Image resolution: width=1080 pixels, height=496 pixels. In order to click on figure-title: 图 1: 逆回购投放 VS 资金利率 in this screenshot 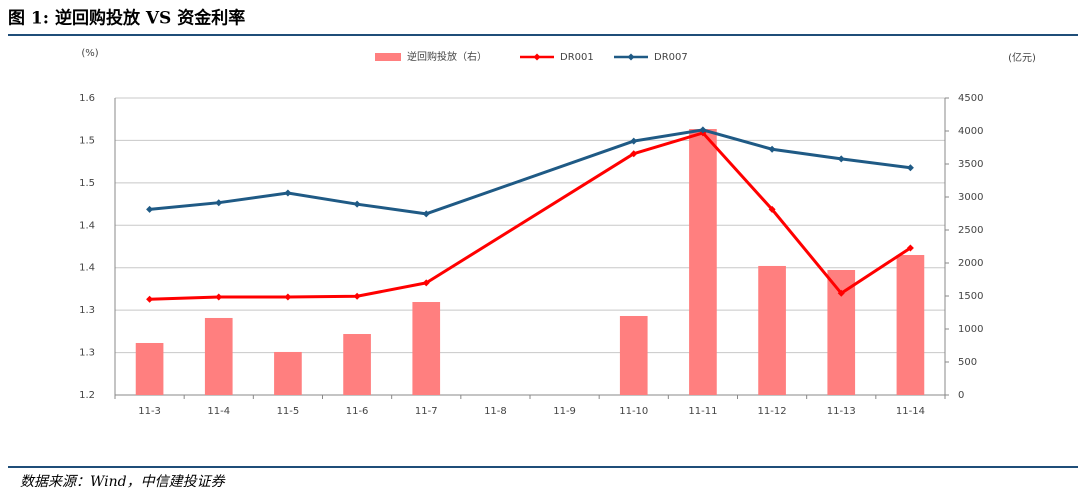, I will do `click(126, 18)`.